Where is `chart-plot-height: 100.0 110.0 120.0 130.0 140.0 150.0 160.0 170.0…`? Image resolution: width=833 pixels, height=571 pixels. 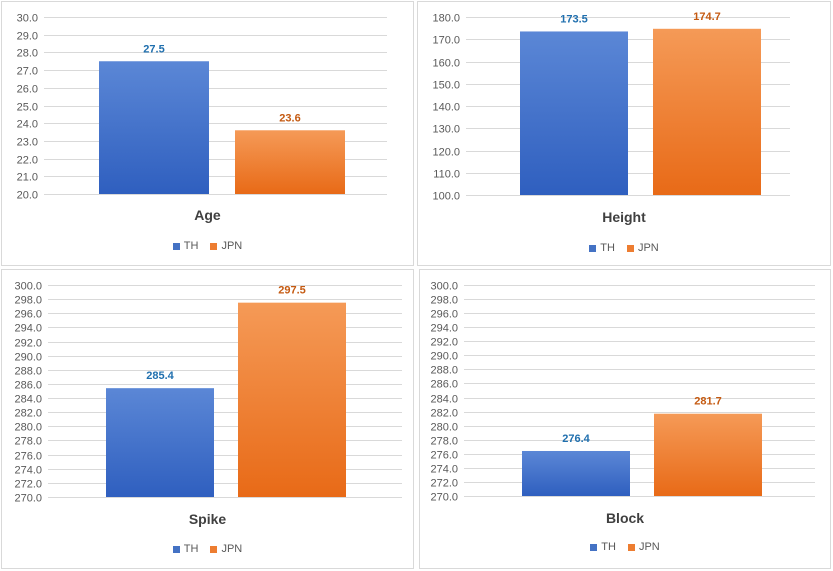 chart-plot-height: 100.0 110.0 120.0 130.0 140.0 150.0 160.0 170.0… is located at coordinates (611, 107).